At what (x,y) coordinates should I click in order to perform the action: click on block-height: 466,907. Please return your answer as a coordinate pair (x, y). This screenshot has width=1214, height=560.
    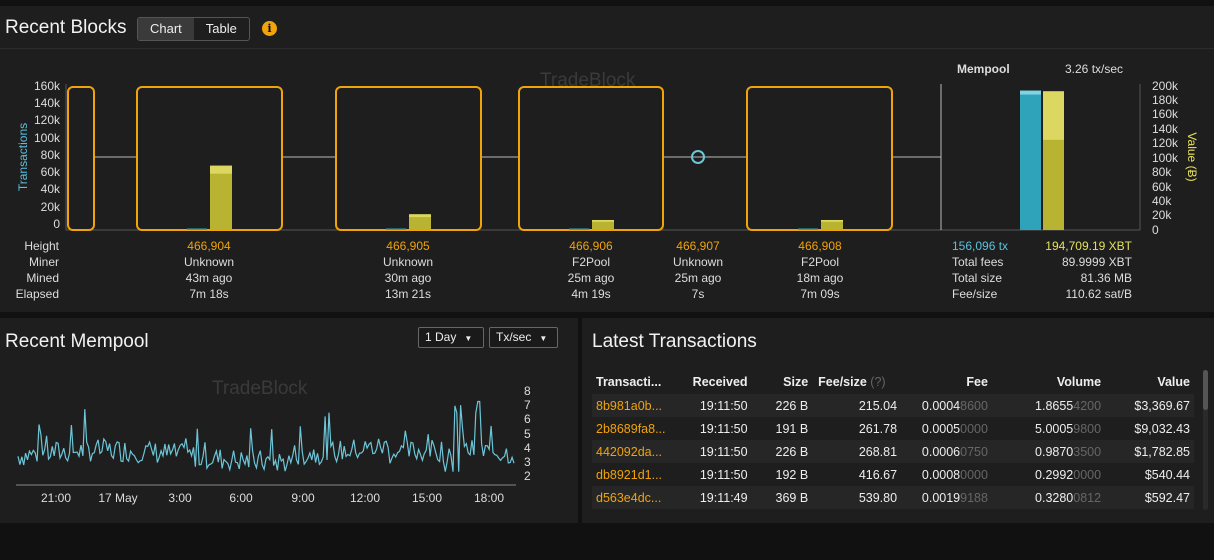
    Looking at the image, I should click on (698, 246).